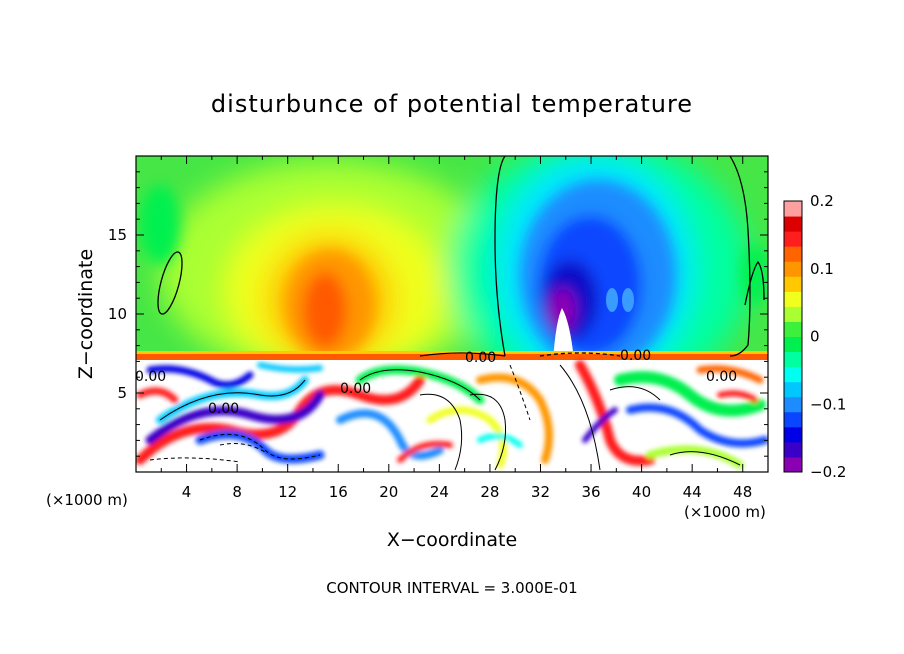 The image size is (904, 654). I want to click on x-tick-label: 32, so click(540, 492).